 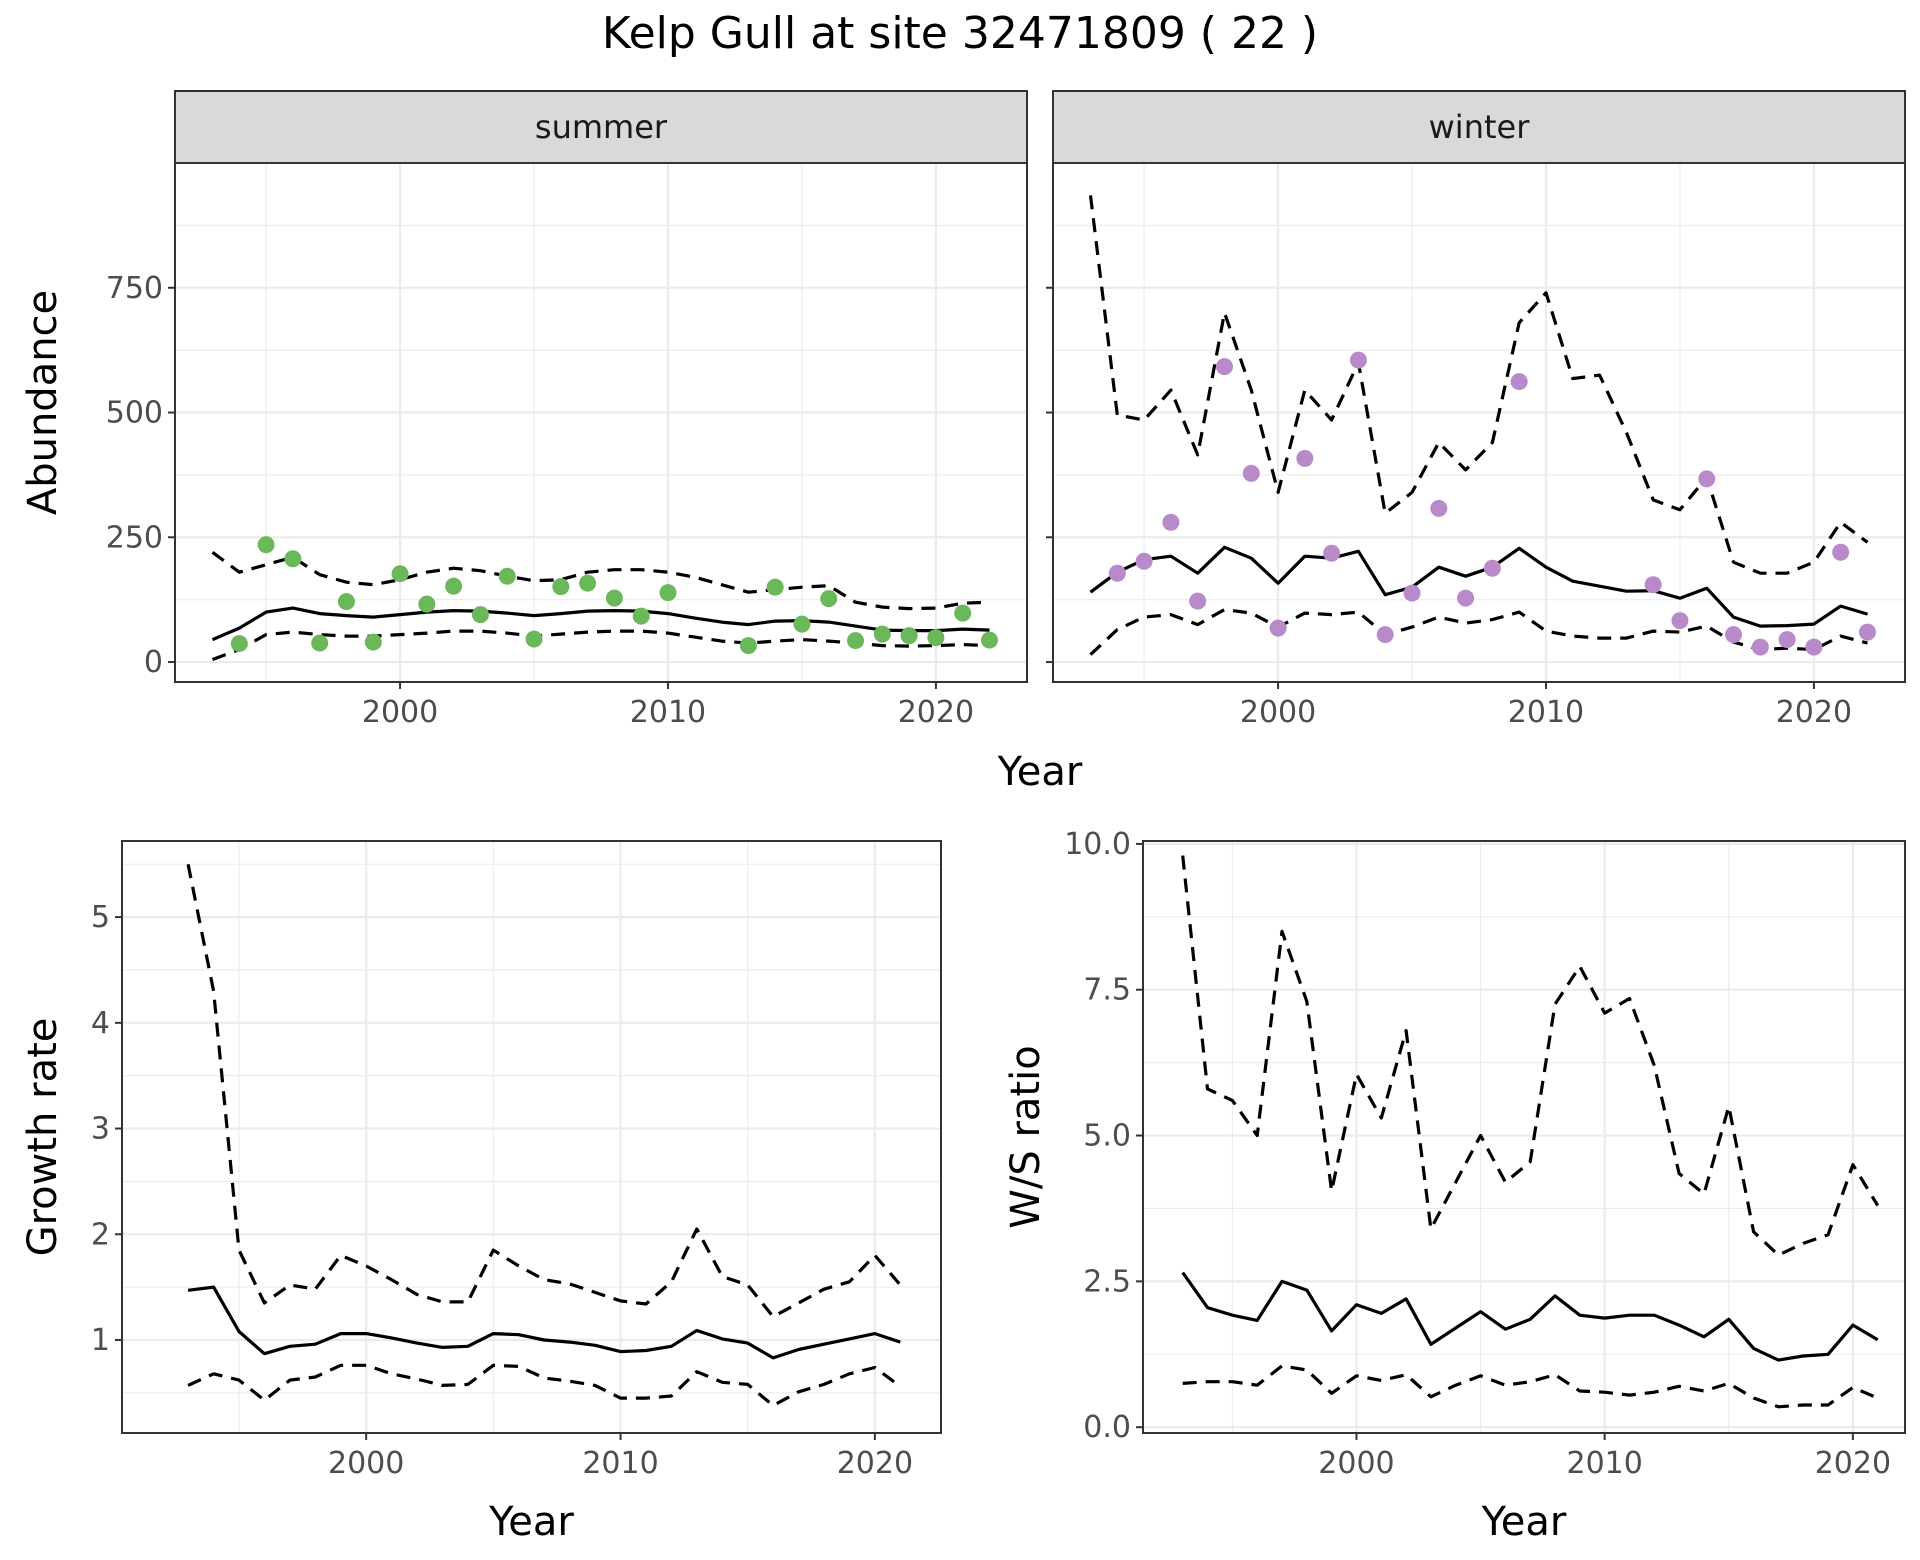 What do you see at coordinates (153, 662) in the screenshot?
I see `y-tick-label: 0` at bounding box center [153, 662].